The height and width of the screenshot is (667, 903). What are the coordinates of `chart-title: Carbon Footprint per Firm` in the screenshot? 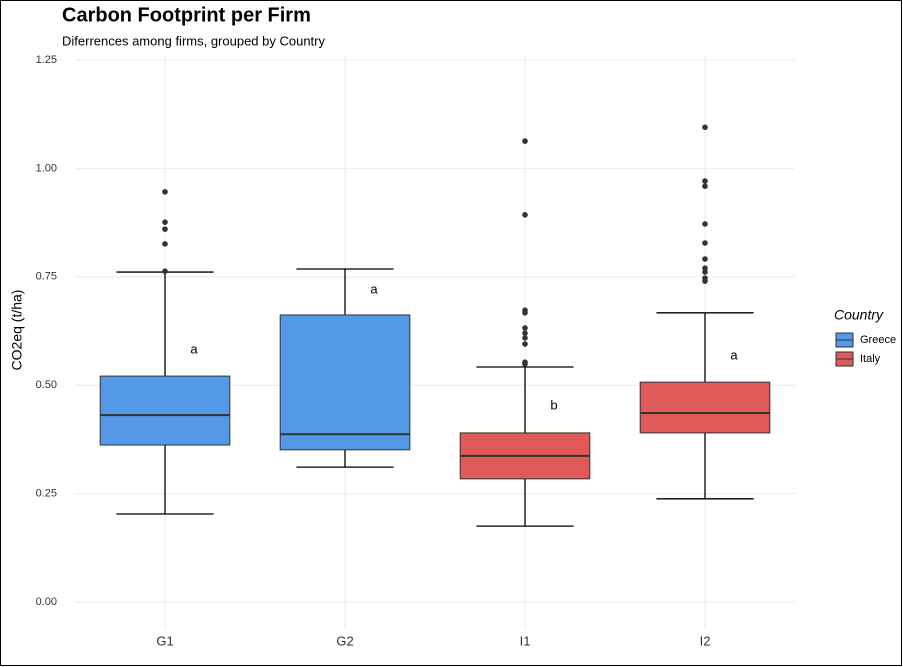 It's located at (186, 15).